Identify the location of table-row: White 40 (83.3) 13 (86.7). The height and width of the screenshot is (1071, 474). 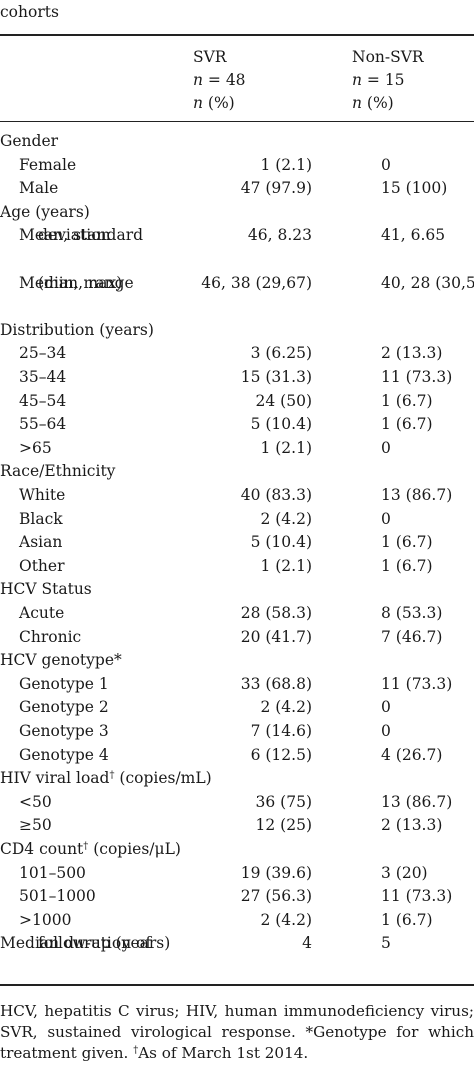
(237, 496).